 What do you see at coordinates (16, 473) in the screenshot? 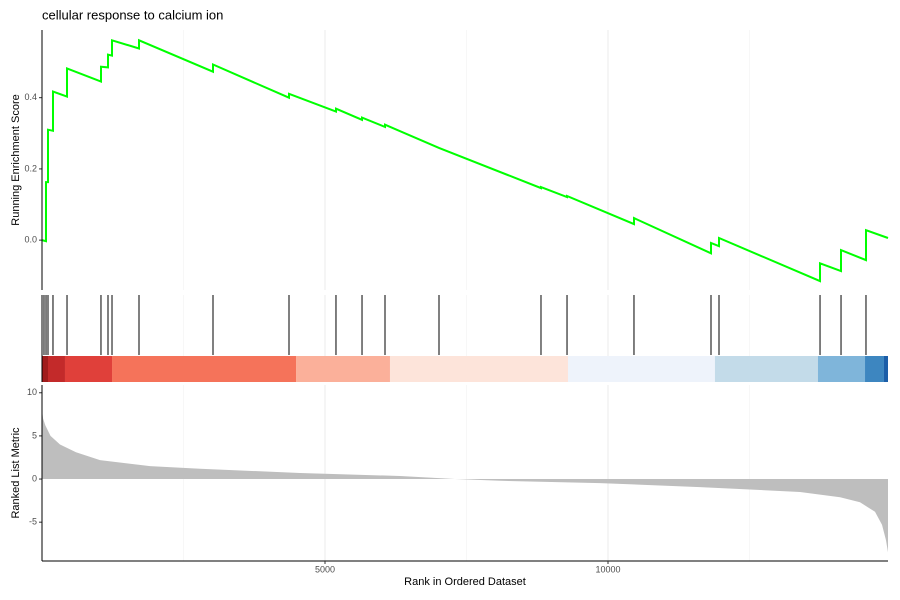
I see `y-axis-title: Ranked List Metric` at bounding box center [16, 473].